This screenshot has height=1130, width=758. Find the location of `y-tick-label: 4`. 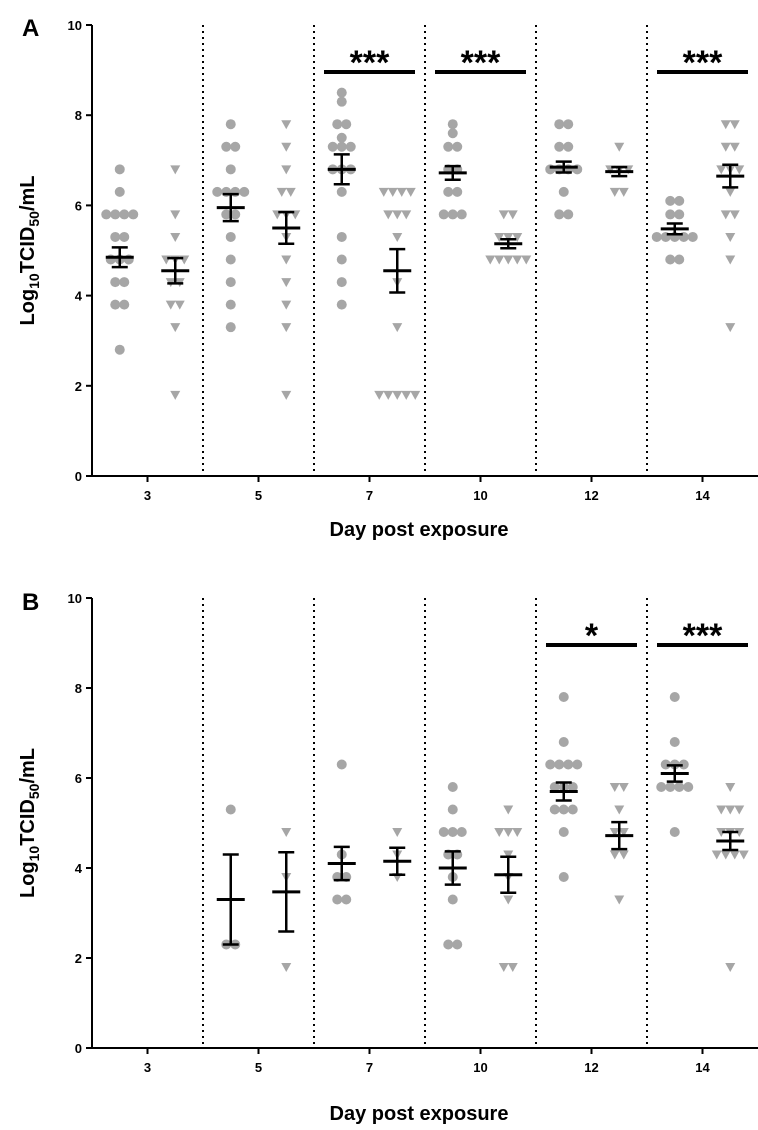

y-tick-label: 4 is located at coordinates (79, 296).